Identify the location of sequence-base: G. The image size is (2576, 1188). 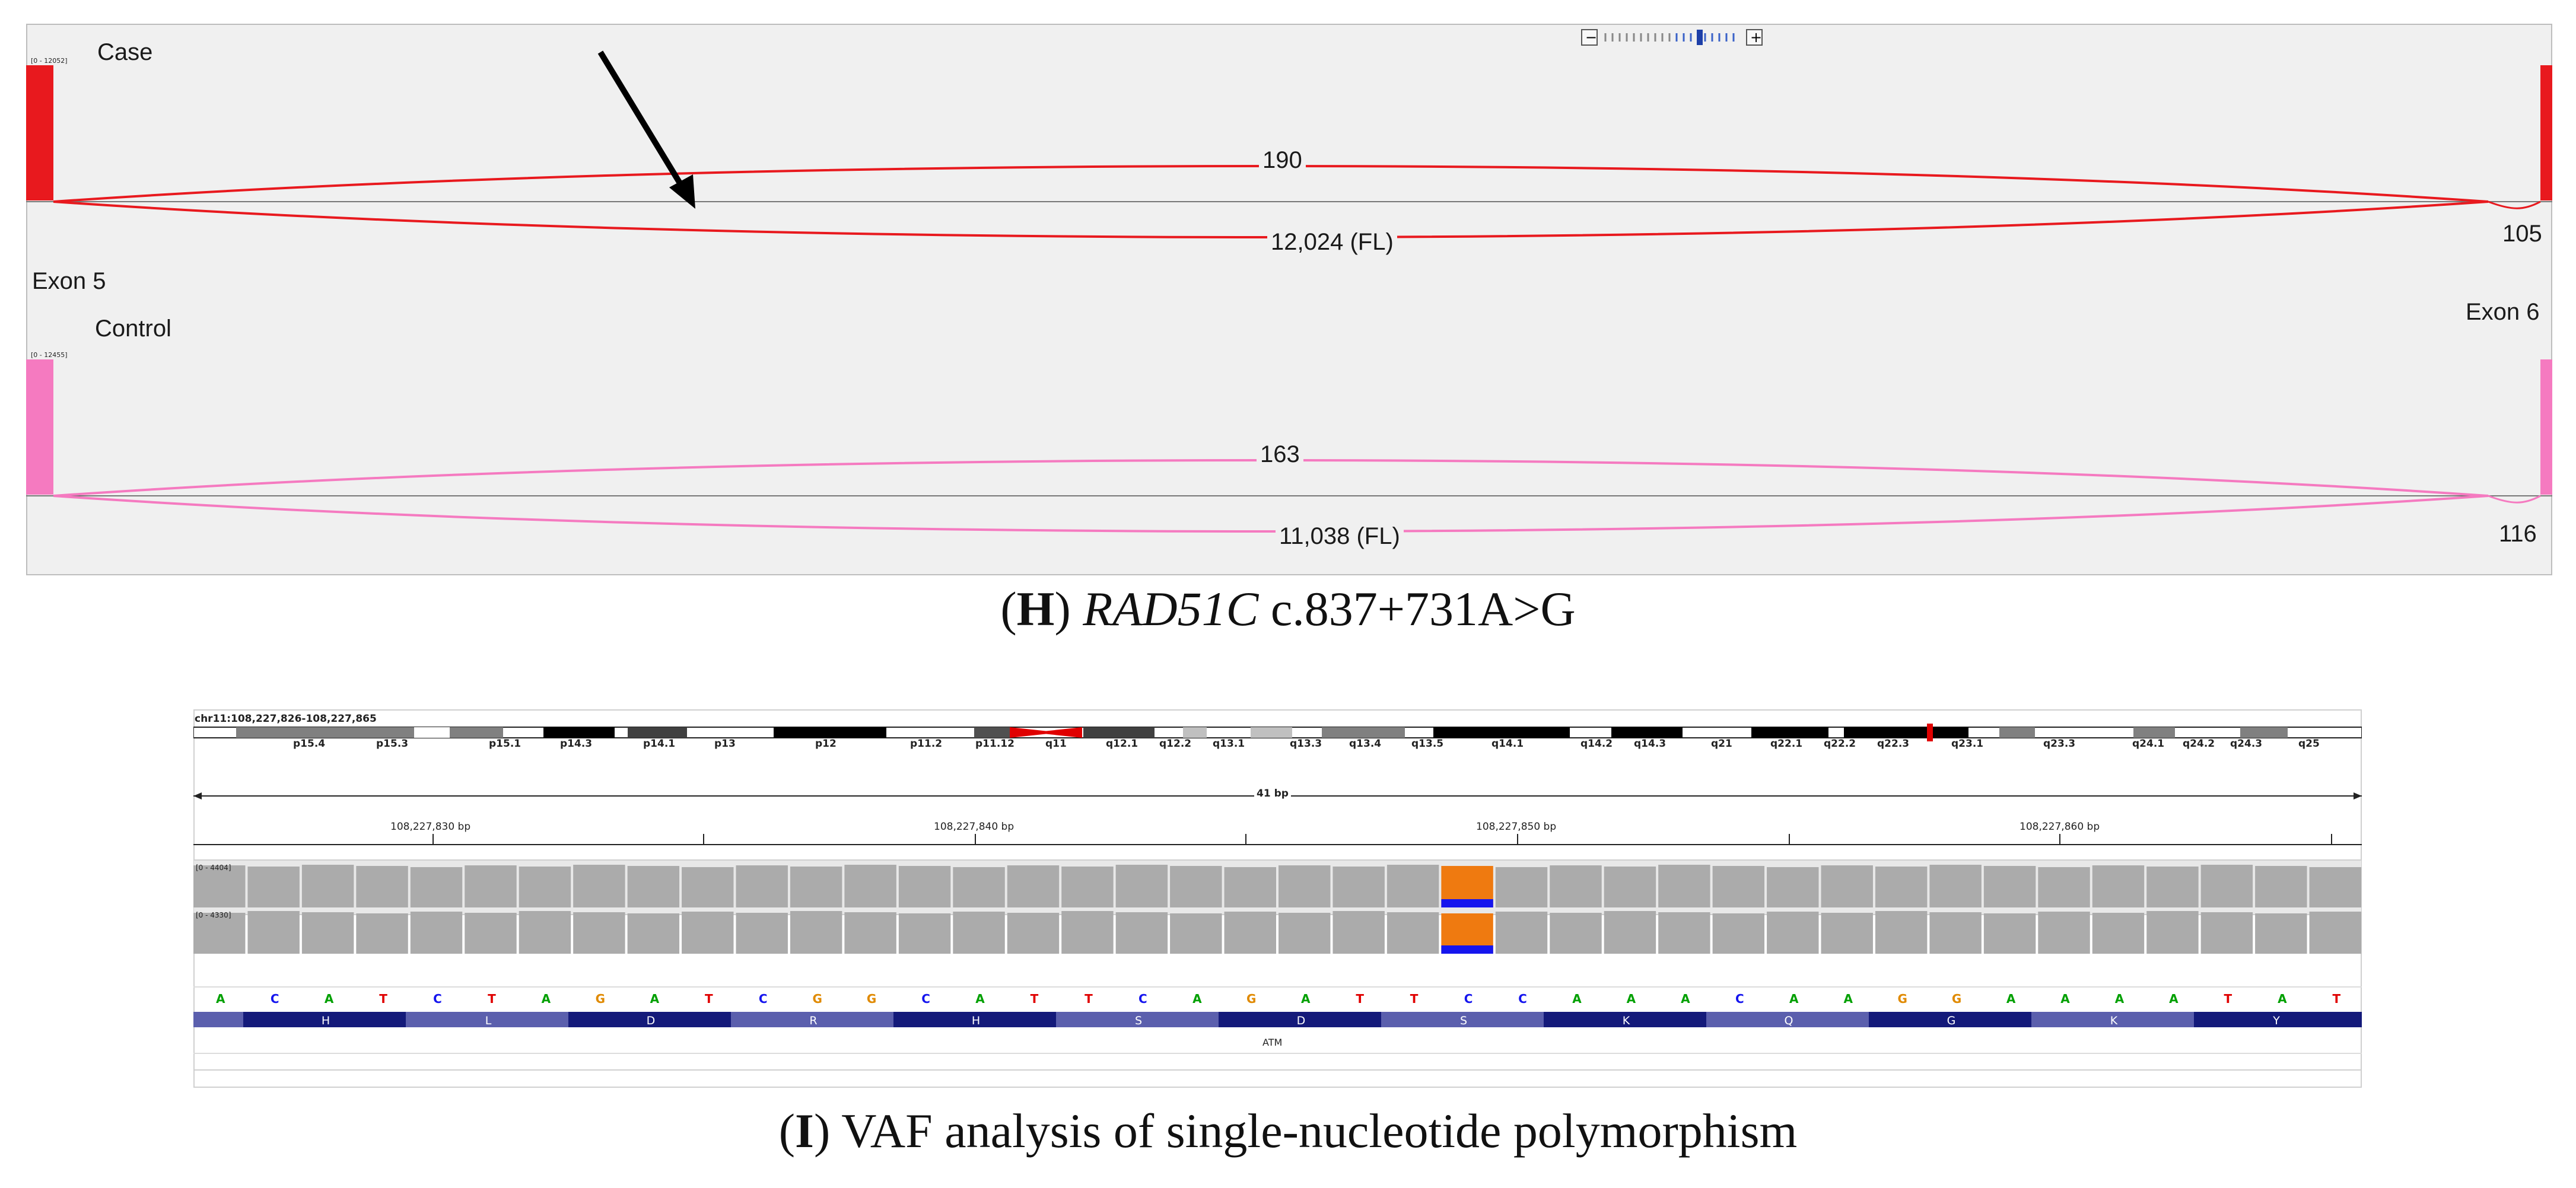
(871, 999).